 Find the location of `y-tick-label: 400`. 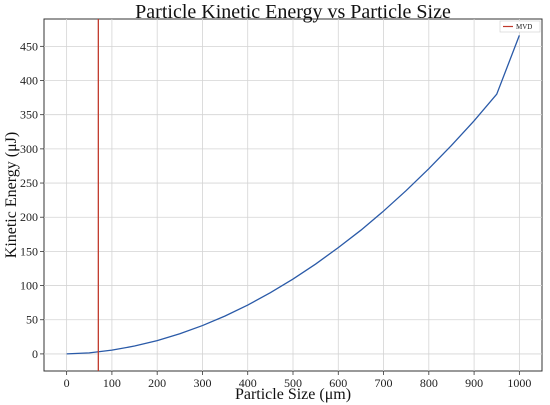

y-tick-label: 400 is located at coordinates (29, 81).